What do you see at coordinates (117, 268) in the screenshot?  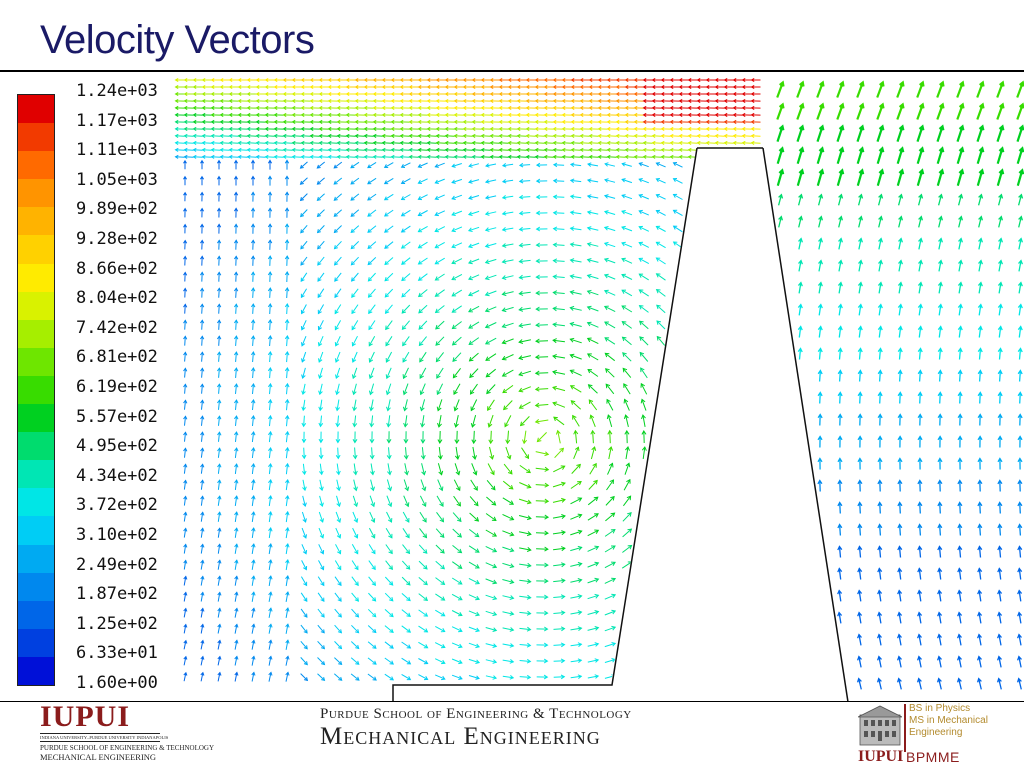 I see `legend-label: 8.66e+02` at bounding box center [117, 268].